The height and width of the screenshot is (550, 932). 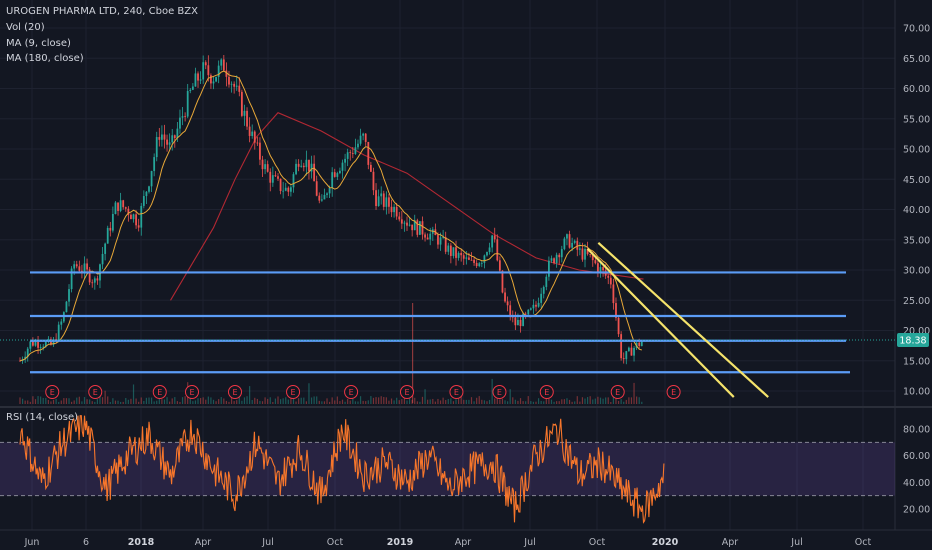 I want to click on earnings-marker-11: E, so click(x=617, y=392).